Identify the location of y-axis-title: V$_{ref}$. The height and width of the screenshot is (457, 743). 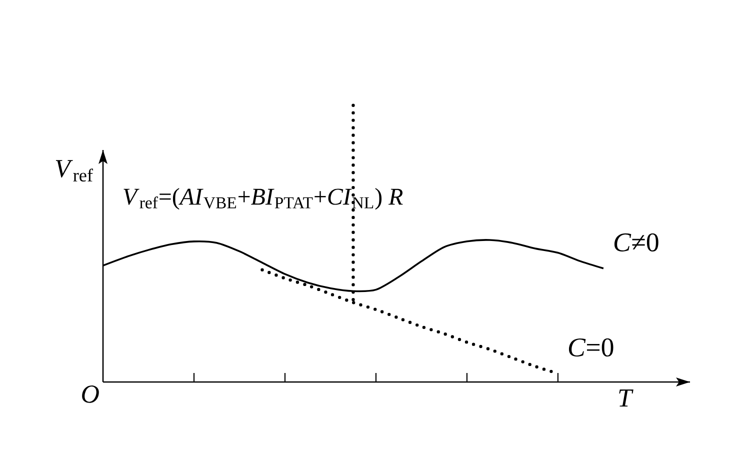
(74, 171).